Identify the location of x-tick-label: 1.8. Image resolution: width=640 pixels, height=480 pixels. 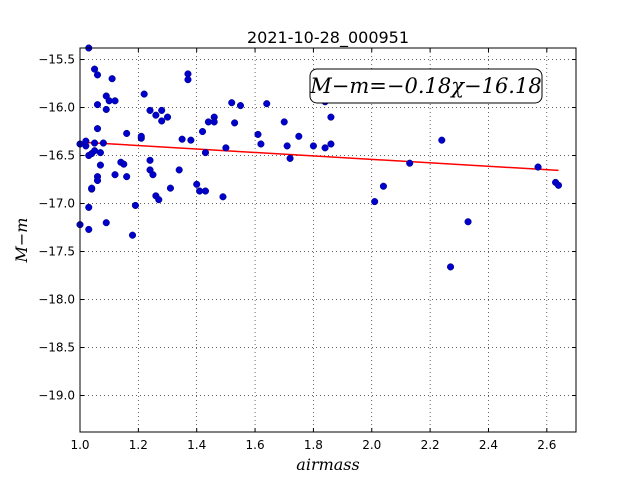
(313, 445).